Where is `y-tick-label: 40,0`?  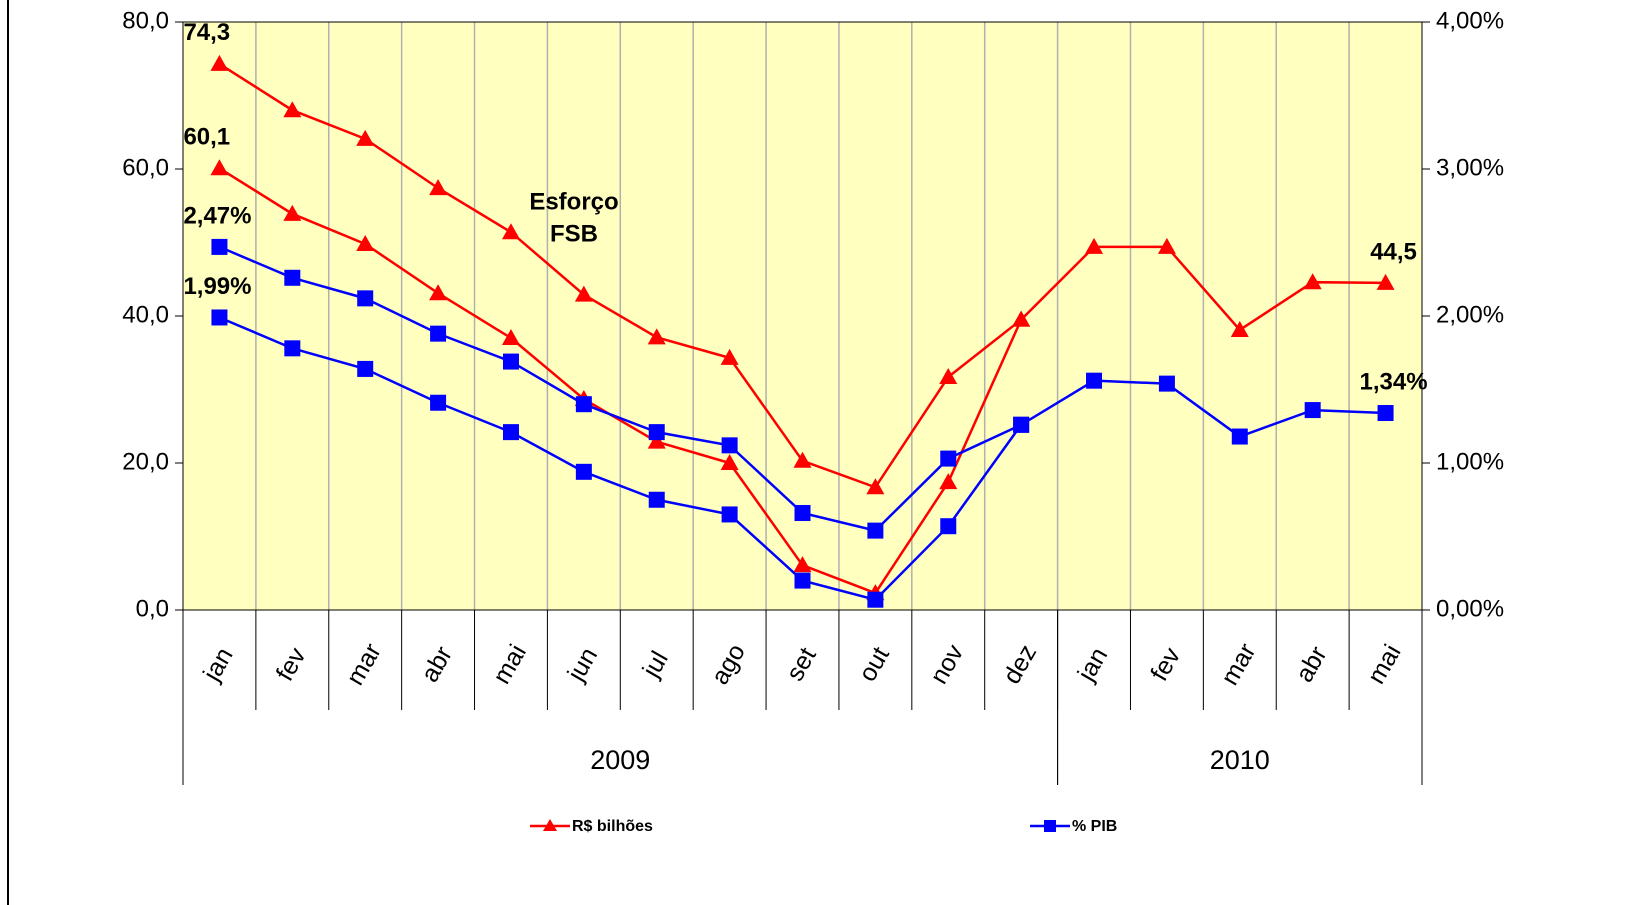 y-tick-label: 40,0 is located at coordinates (145, 314).